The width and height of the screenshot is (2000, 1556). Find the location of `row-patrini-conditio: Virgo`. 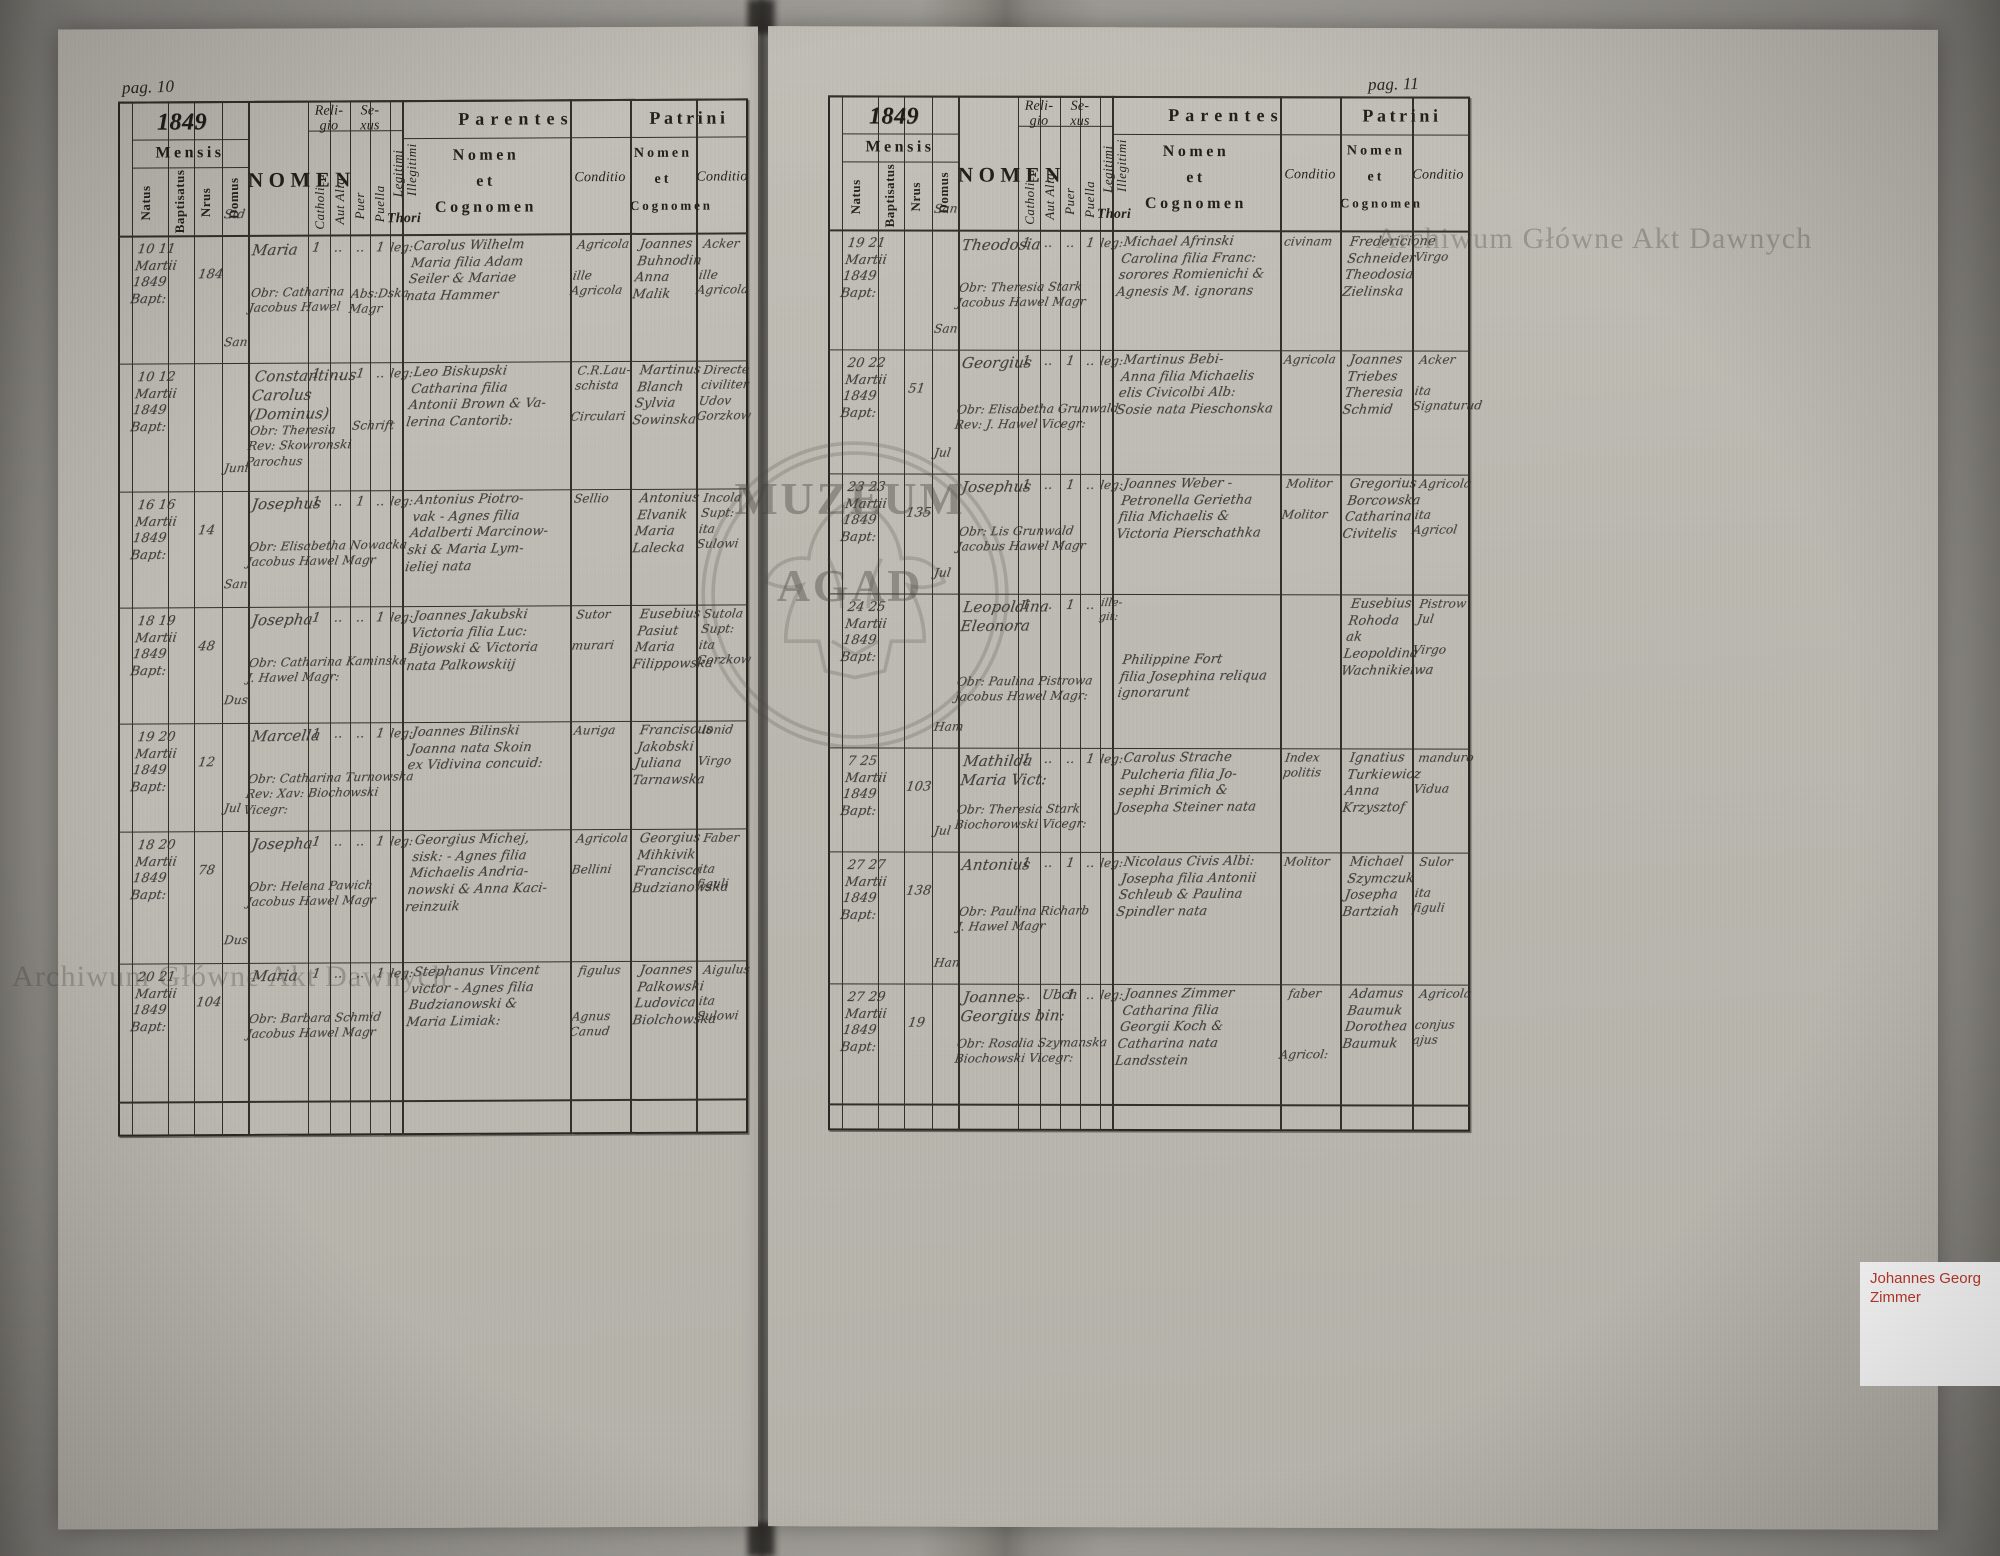

row-patrini-conditio: Virgo is located at coordinates (1431, 249).